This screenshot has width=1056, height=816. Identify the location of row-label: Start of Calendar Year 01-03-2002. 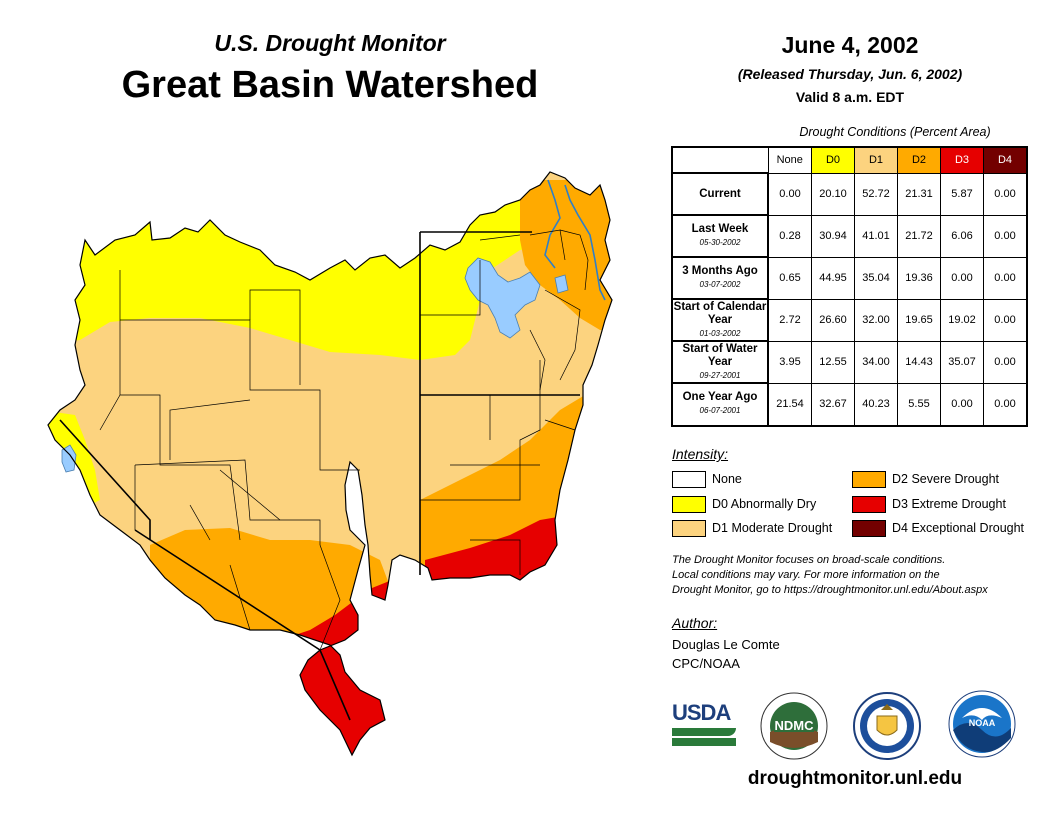
(720, 320).